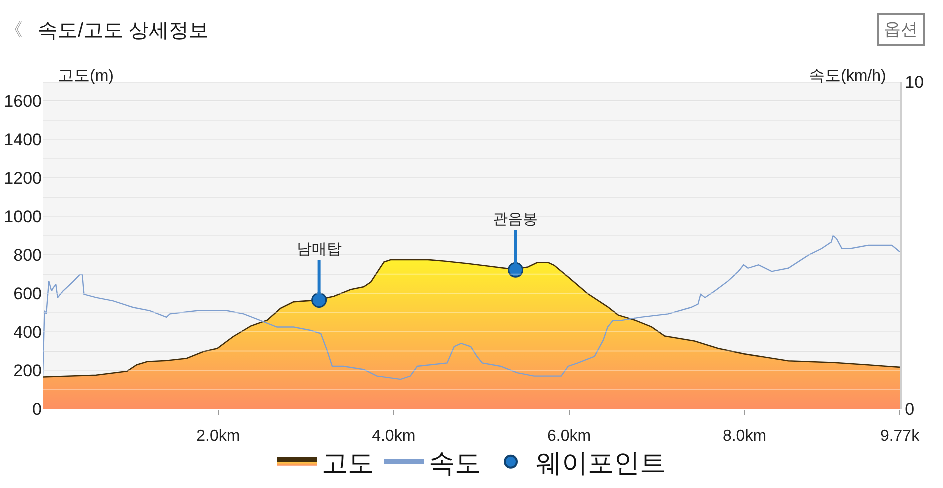 The image size is (943, 488). I want to click on annotation: 관음봉, so click(515, 219).